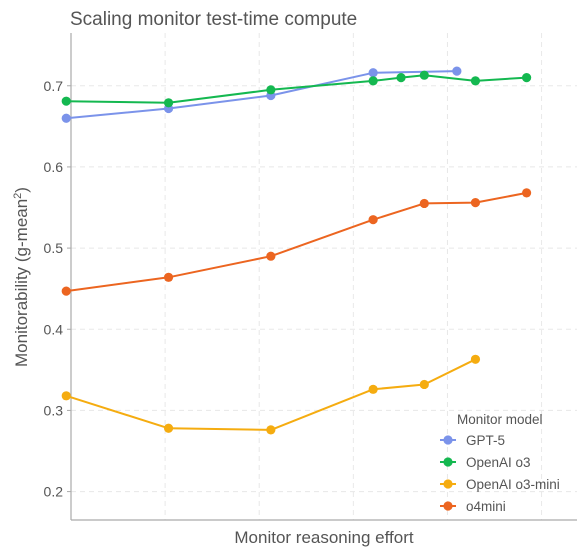 This screenshot has width=586, height=556. I want to click on y-axis-label: Monitorability (g-mean2), so click(21, 277).